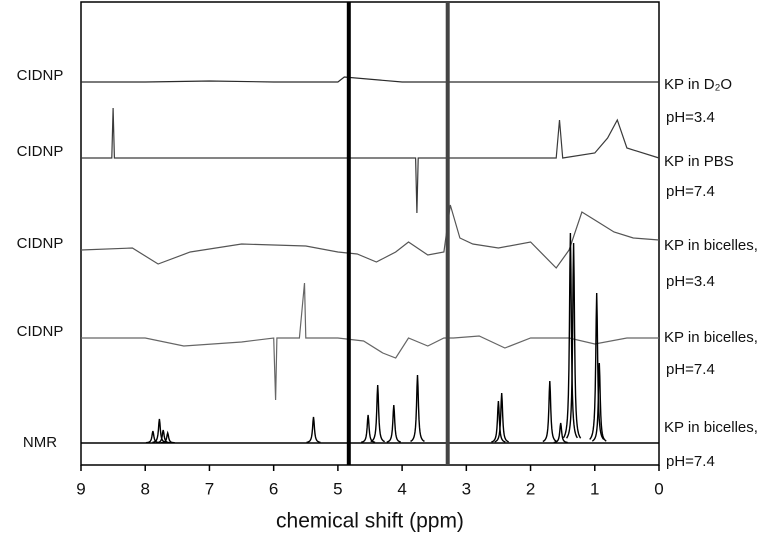 This screenshot has width=784, height=546. What do you see at coordinates (658, 488) in the screenshot?
I see `x-tick-label: 0` at bounding box center [658, 488].